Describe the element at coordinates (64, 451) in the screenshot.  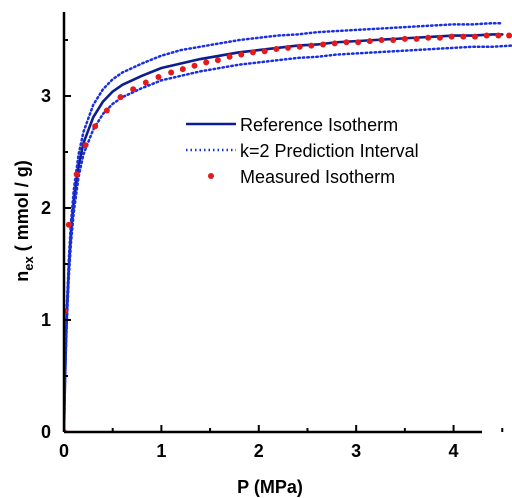
I see `x-tick-label: 0` at that location.